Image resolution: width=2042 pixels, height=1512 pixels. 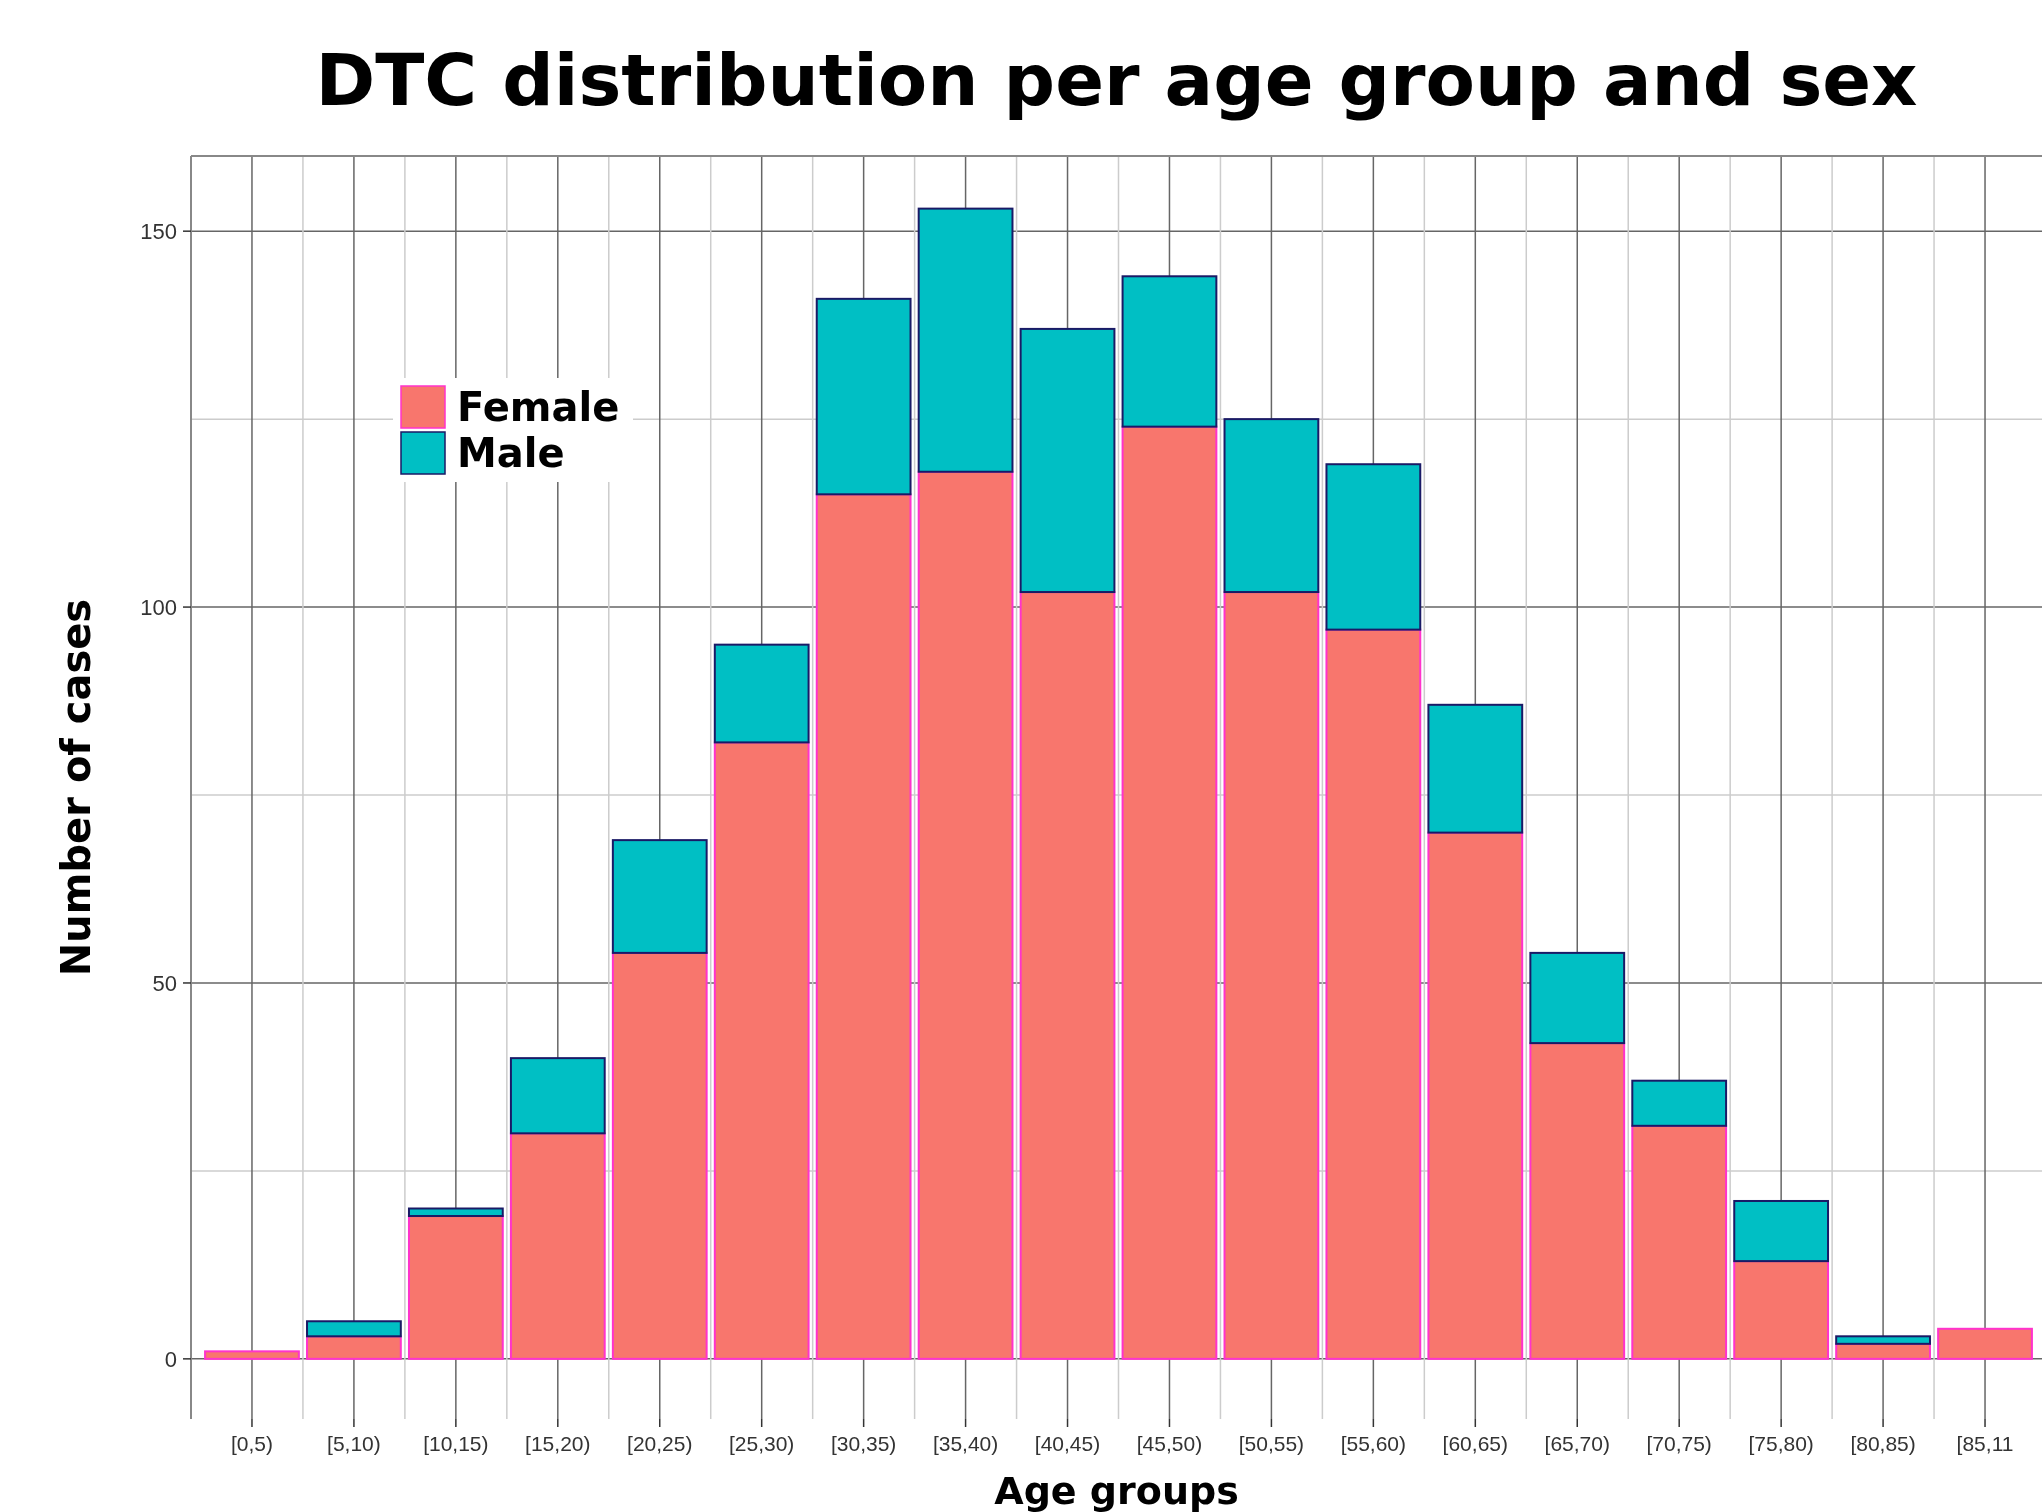 I want to click on x-axis-title: Age groups, so click(x=1116, y=1490).